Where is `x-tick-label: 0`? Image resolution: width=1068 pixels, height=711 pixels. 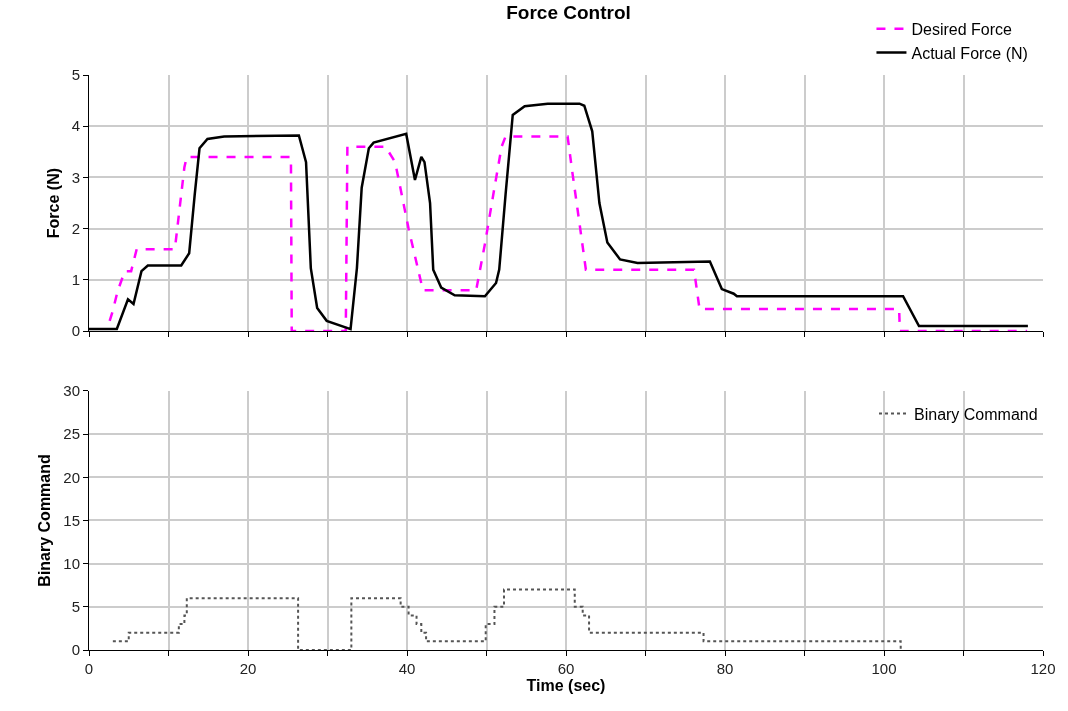
x-tick-label: 0 is located at coordinates (89, 668).